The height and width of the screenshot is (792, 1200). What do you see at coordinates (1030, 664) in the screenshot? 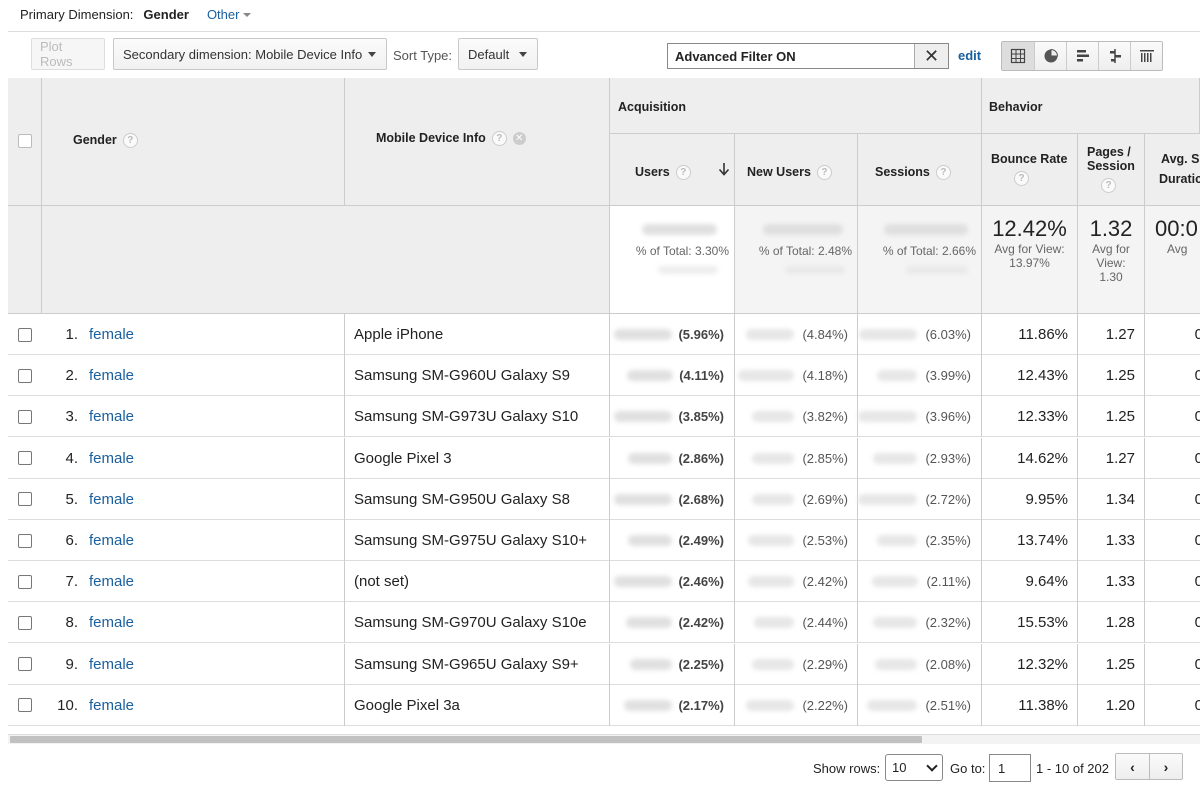
I see `bounce-rate-cell: 12.32%` at bounding box center [1030, 664].